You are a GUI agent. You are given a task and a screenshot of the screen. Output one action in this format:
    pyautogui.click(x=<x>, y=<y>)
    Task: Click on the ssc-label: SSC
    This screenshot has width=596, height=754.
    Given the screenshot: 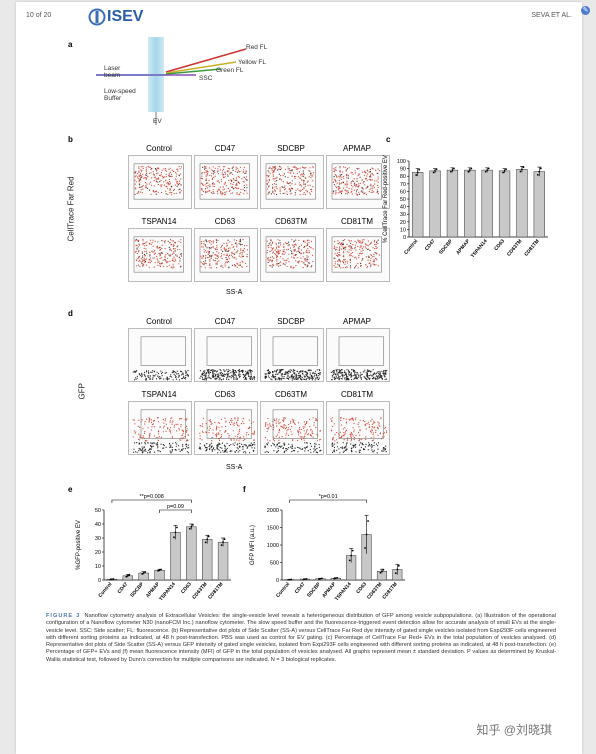 What is the action you would take?
    pyautogui.click(x=206, y=78)
    